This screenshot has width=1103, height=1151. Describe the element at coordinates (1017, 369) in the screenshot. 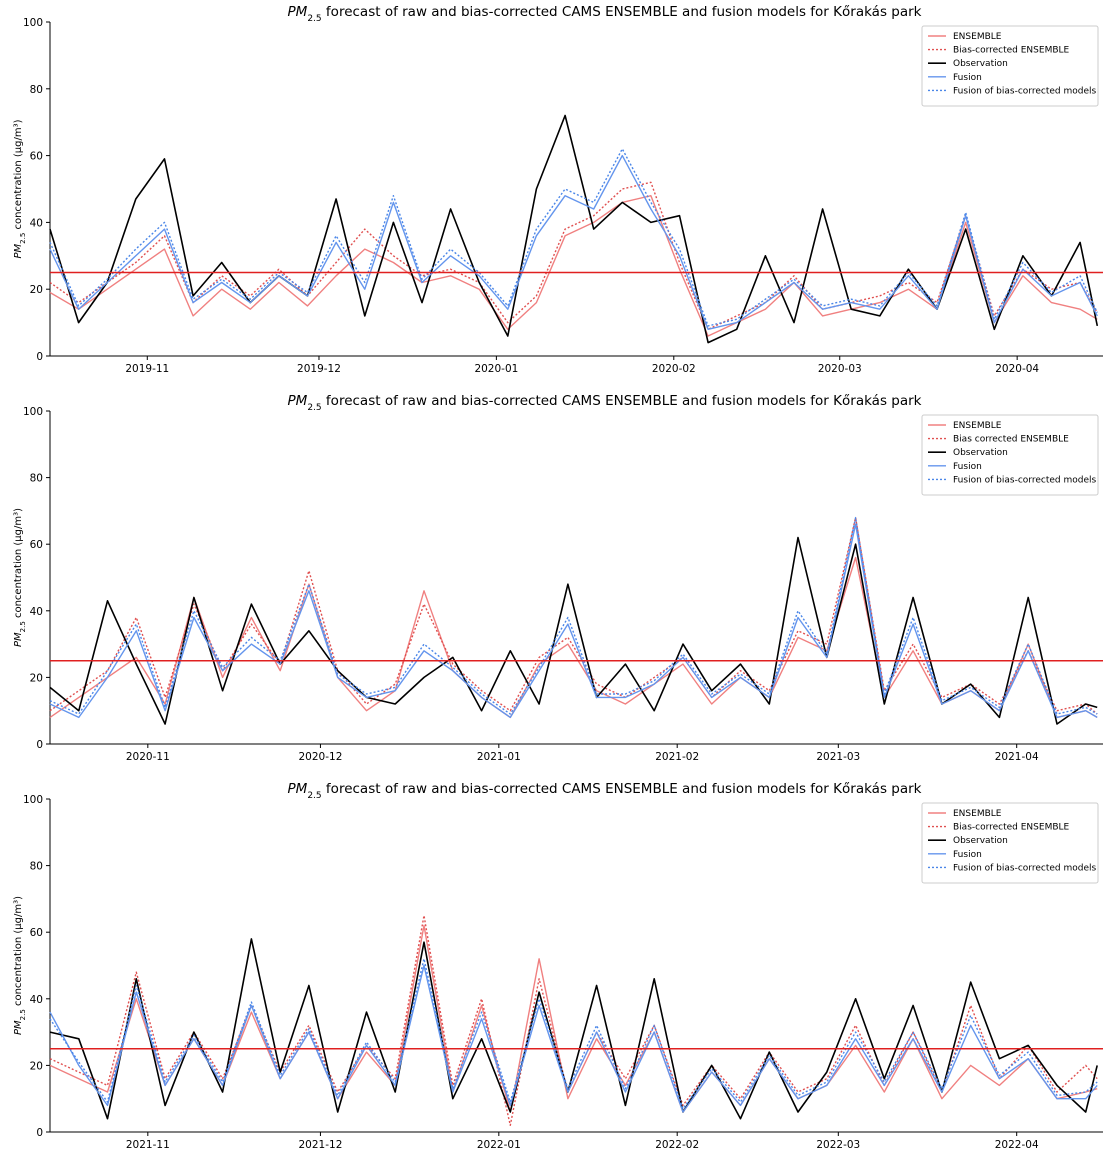

I see `x-tick-label: 2020-04` at that location.